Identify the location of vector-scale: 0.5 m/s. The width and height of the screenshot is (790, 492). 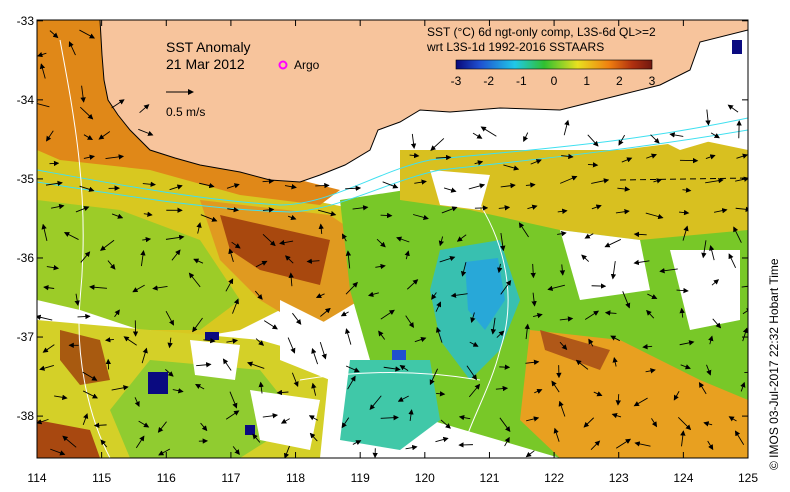
(185, 104).